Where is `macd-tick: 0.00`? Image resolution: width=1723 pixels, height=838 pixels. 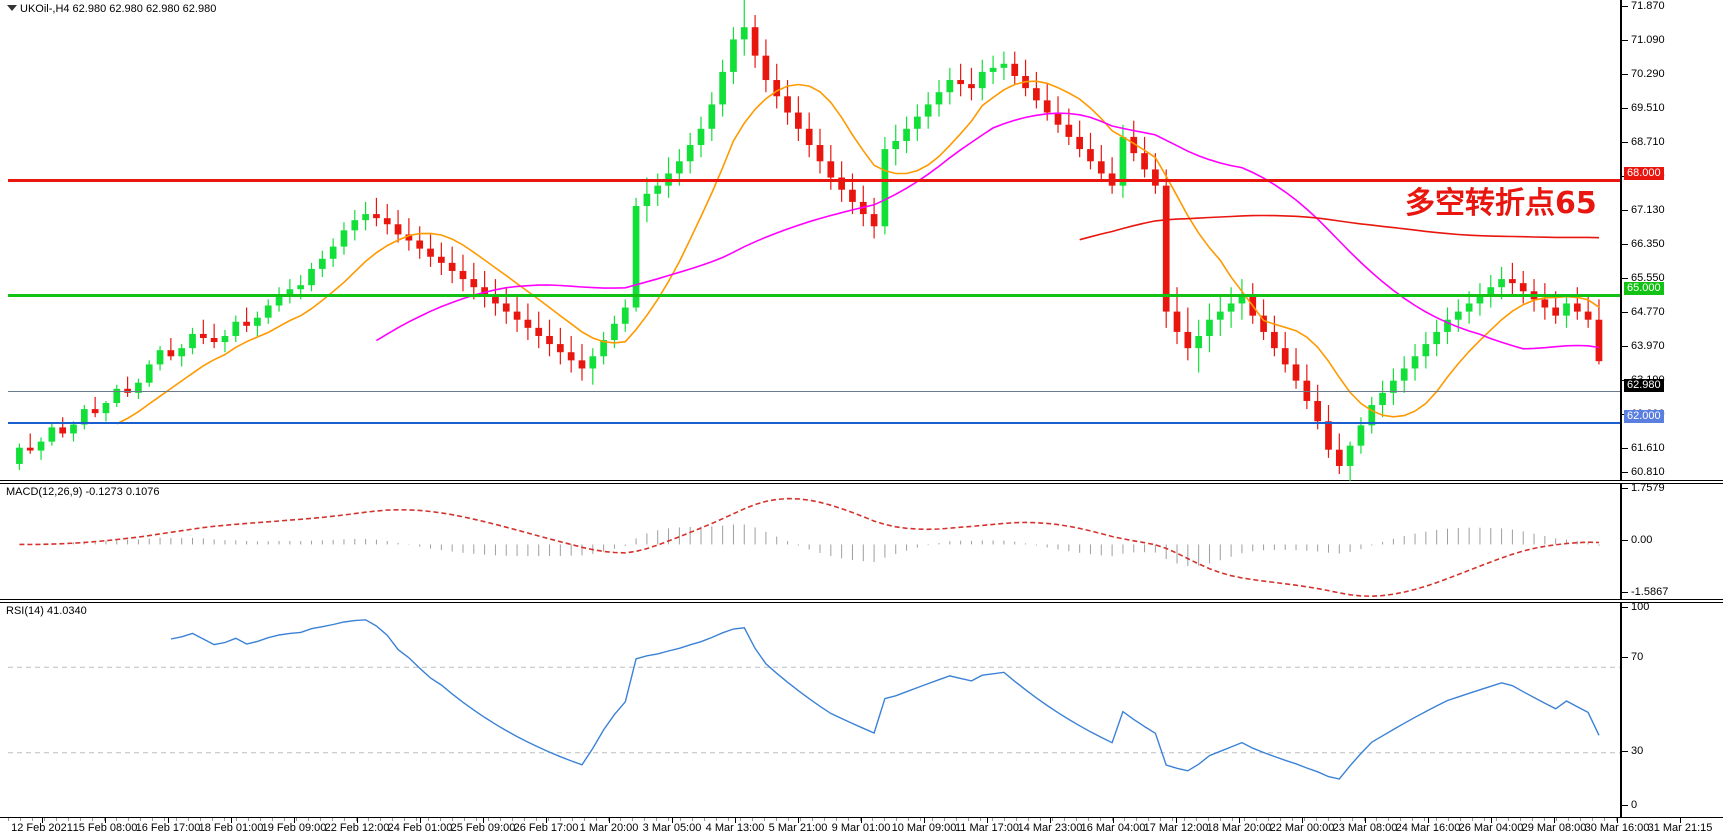 macd-tick: 0.00 is located at coordinates (1672, 540).